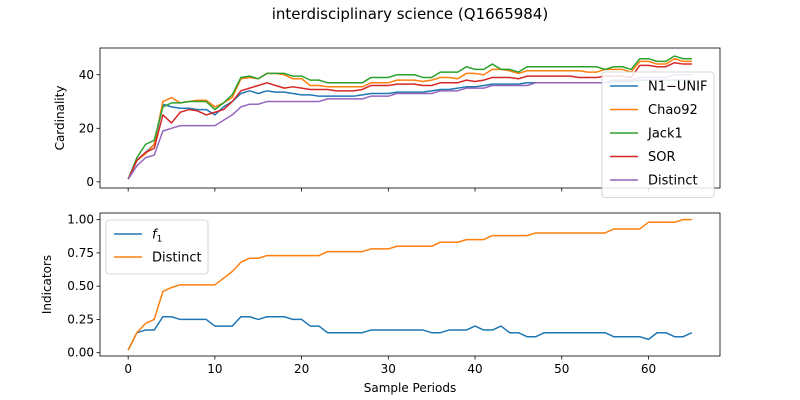  What do you see at coordinates (410, 14) in the screenshot?
I see `figure-title: interdisciplinary science (Q1665984)` at bounding box center [410, 14].